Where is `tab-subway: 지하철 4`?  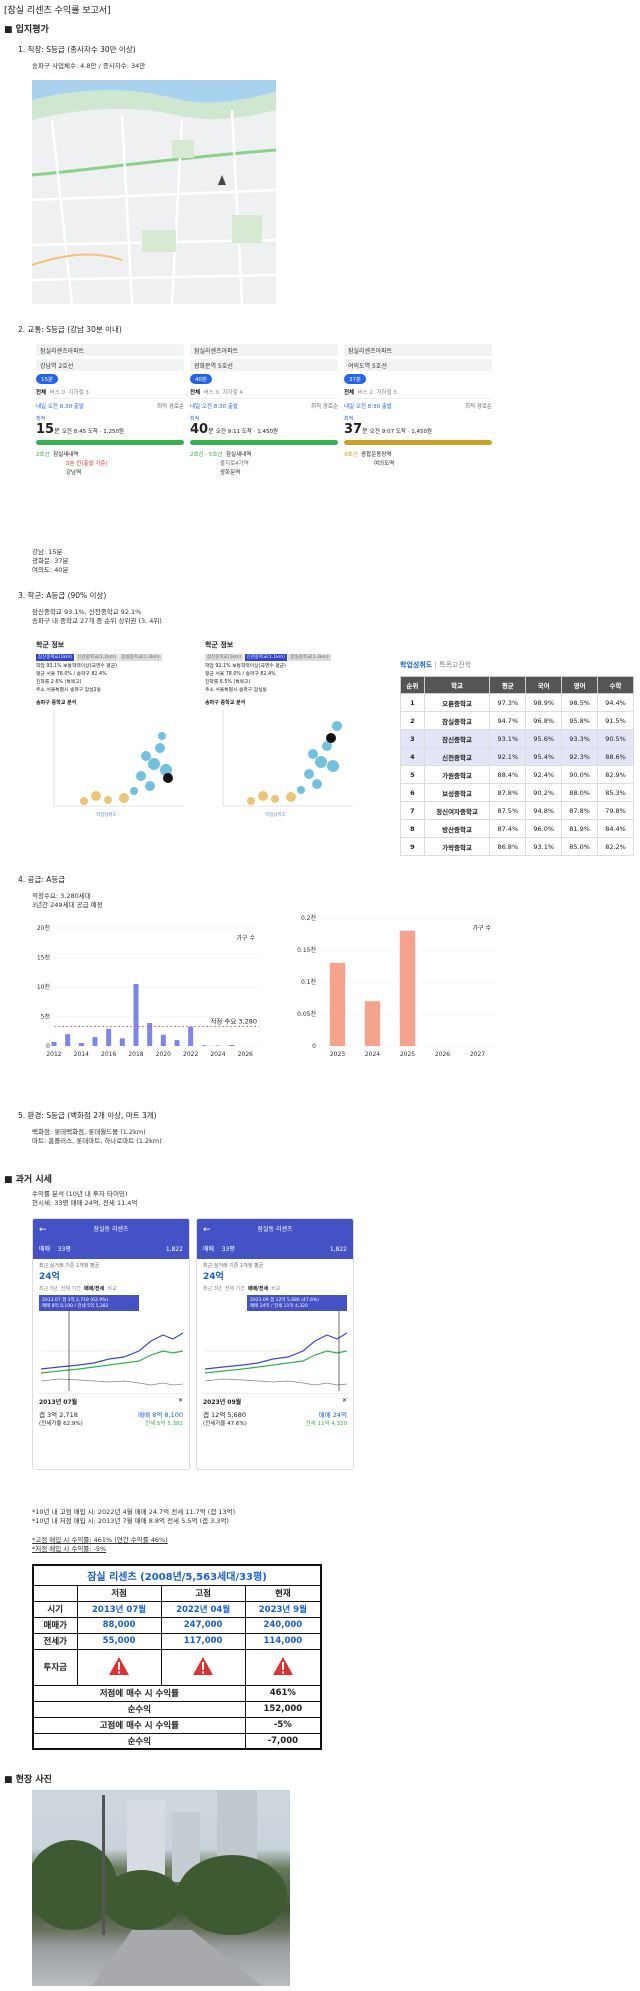 tab-subway: 지하철 4 is located at coordinates (232, 393).